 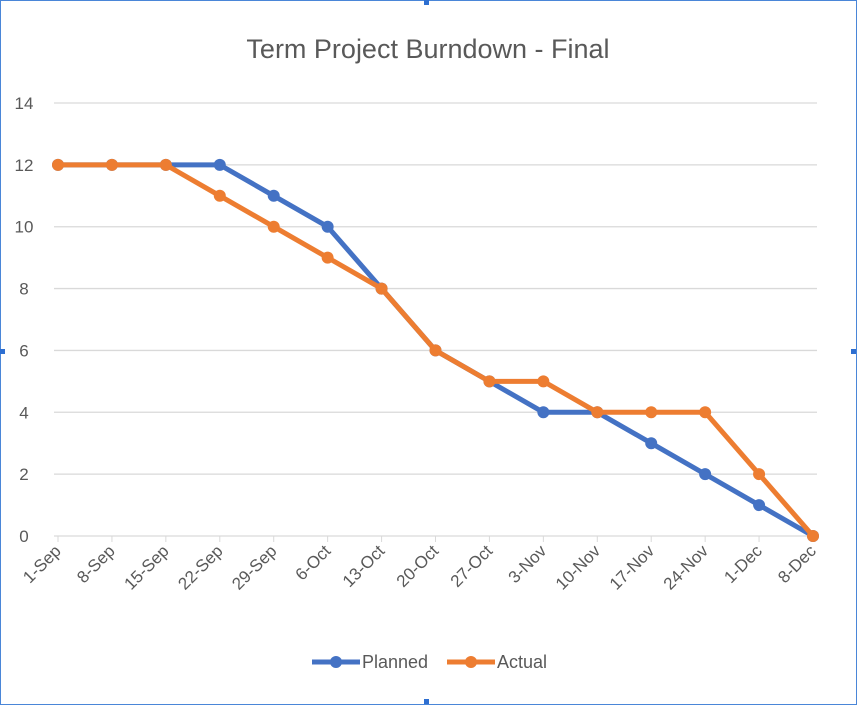 I want to click on y-tick-label: 14, so click(x=24, y=103).